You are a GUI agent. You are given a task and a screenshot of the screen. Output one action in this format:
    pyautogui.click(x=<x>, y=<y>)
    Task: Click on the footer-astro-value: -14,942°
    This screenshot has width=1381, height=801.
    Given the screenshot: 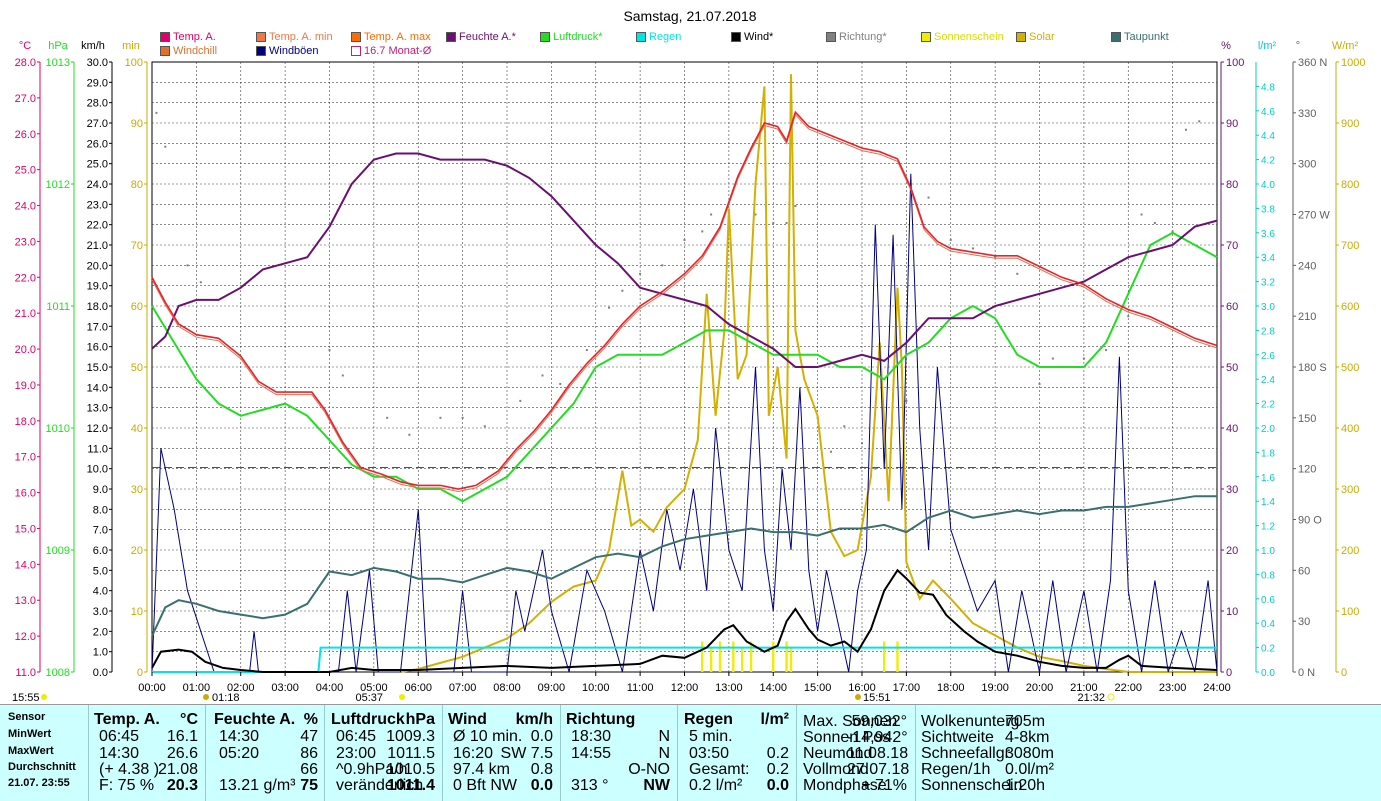 What is the action you would take?
    pyautogui.click(x=877, y=737)
    